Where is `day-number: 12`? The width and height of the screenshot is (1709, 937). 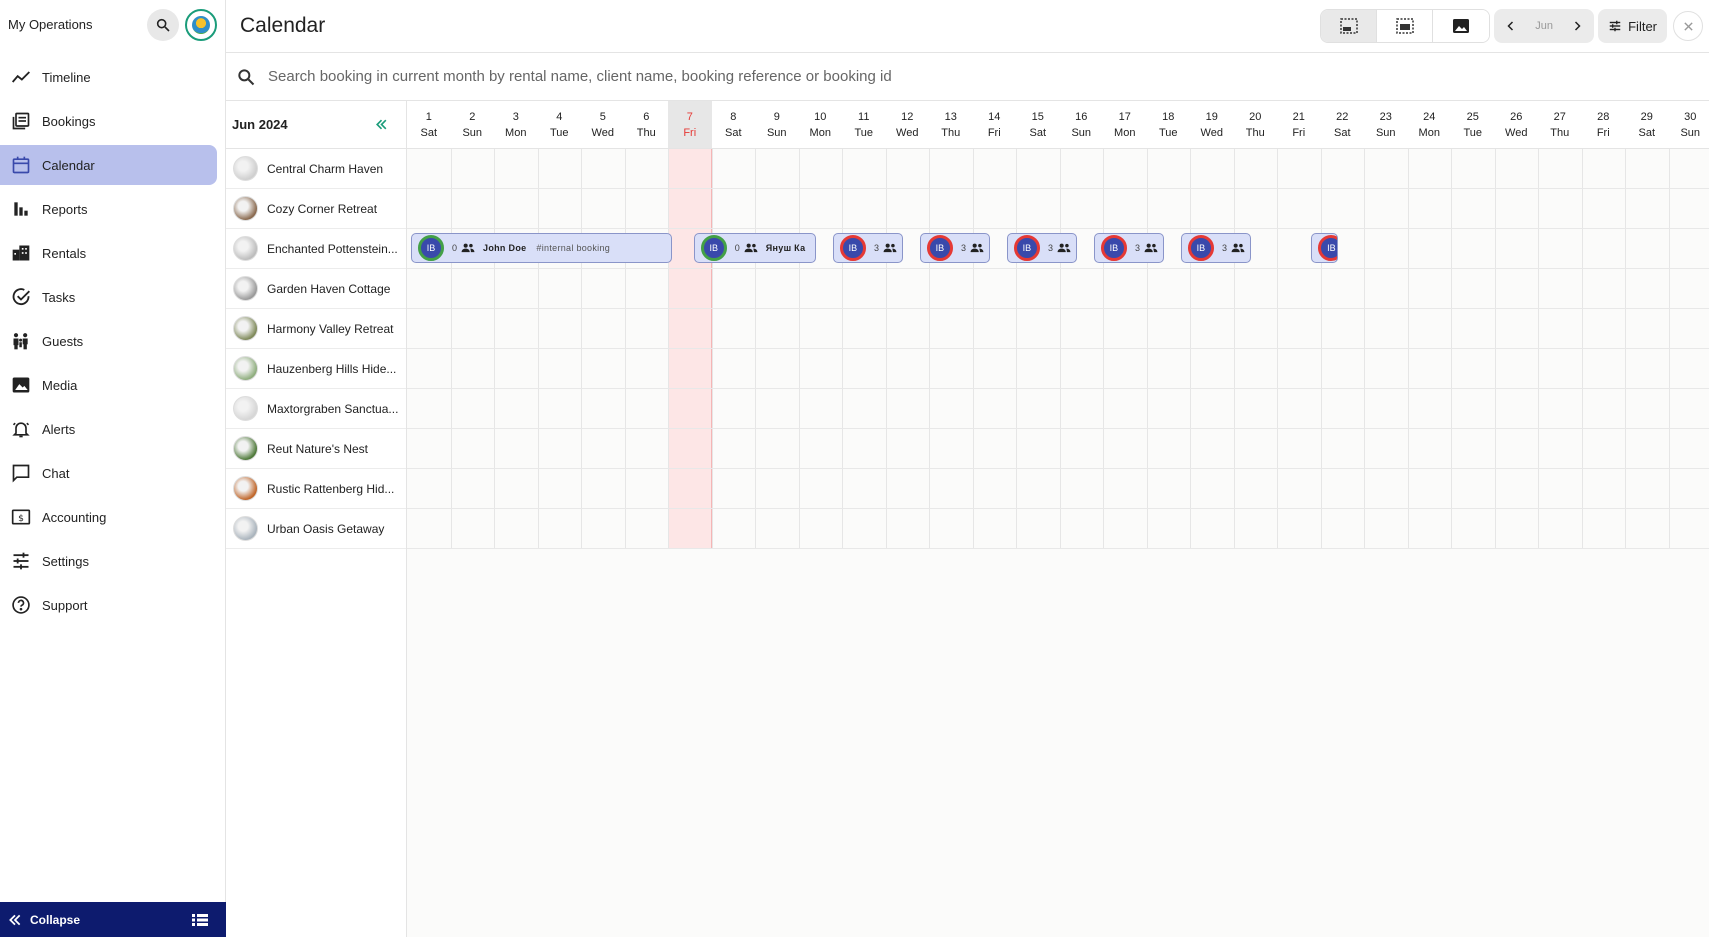
day-number: 12 is located at coordinates (907, 117).